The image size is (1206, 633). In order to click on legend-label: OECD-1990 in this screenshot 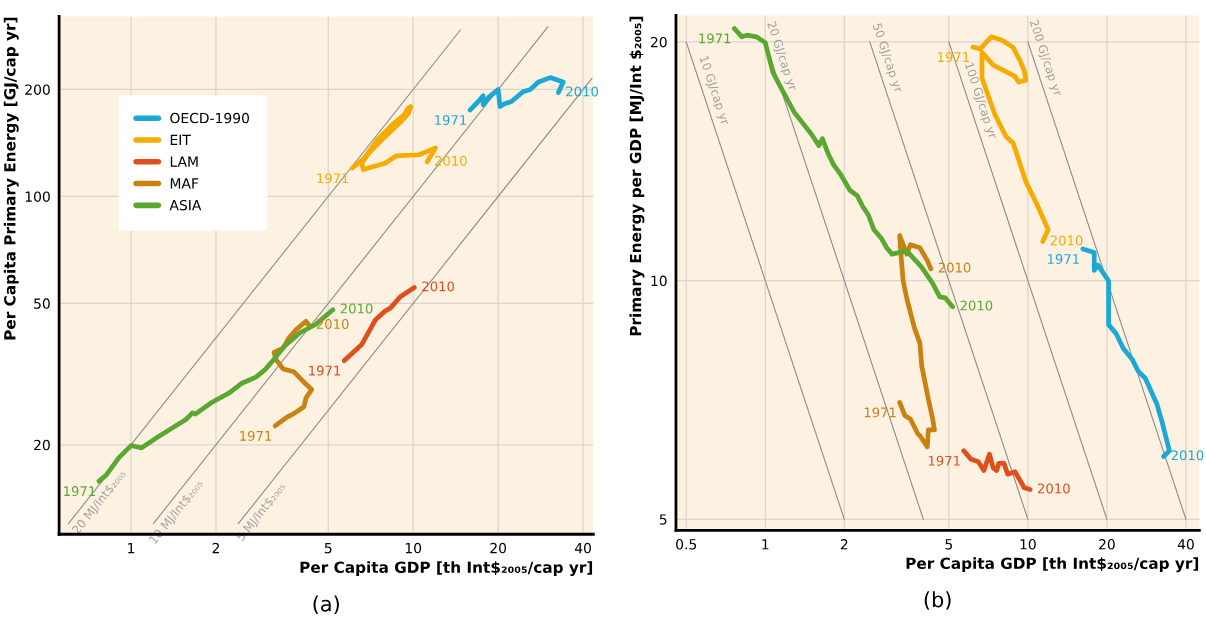, I will do `click(209, 118)`.